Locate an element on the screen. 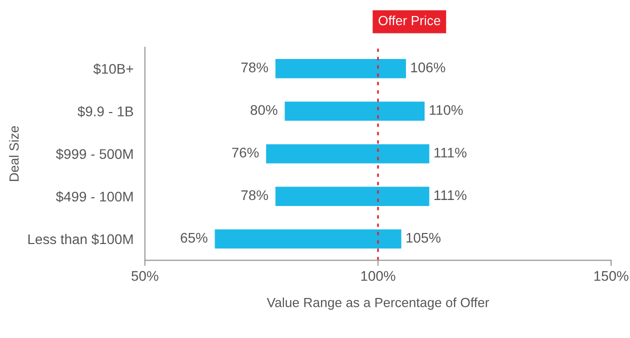  x-tick-label: 50% is located at coordinates (145, 276).